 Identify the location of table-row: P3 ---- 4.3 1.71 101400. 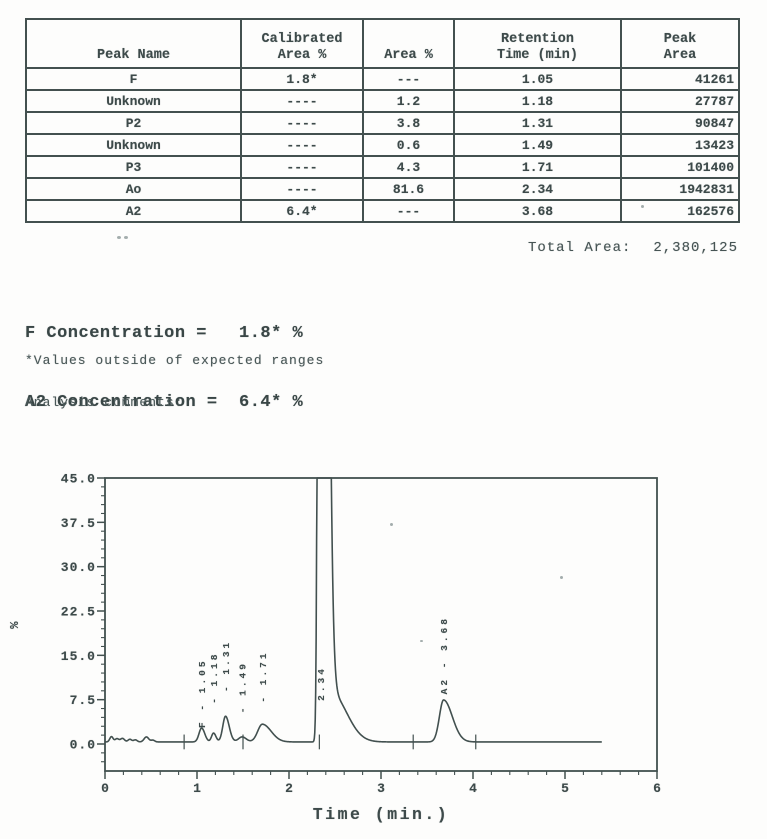
(382, 167).